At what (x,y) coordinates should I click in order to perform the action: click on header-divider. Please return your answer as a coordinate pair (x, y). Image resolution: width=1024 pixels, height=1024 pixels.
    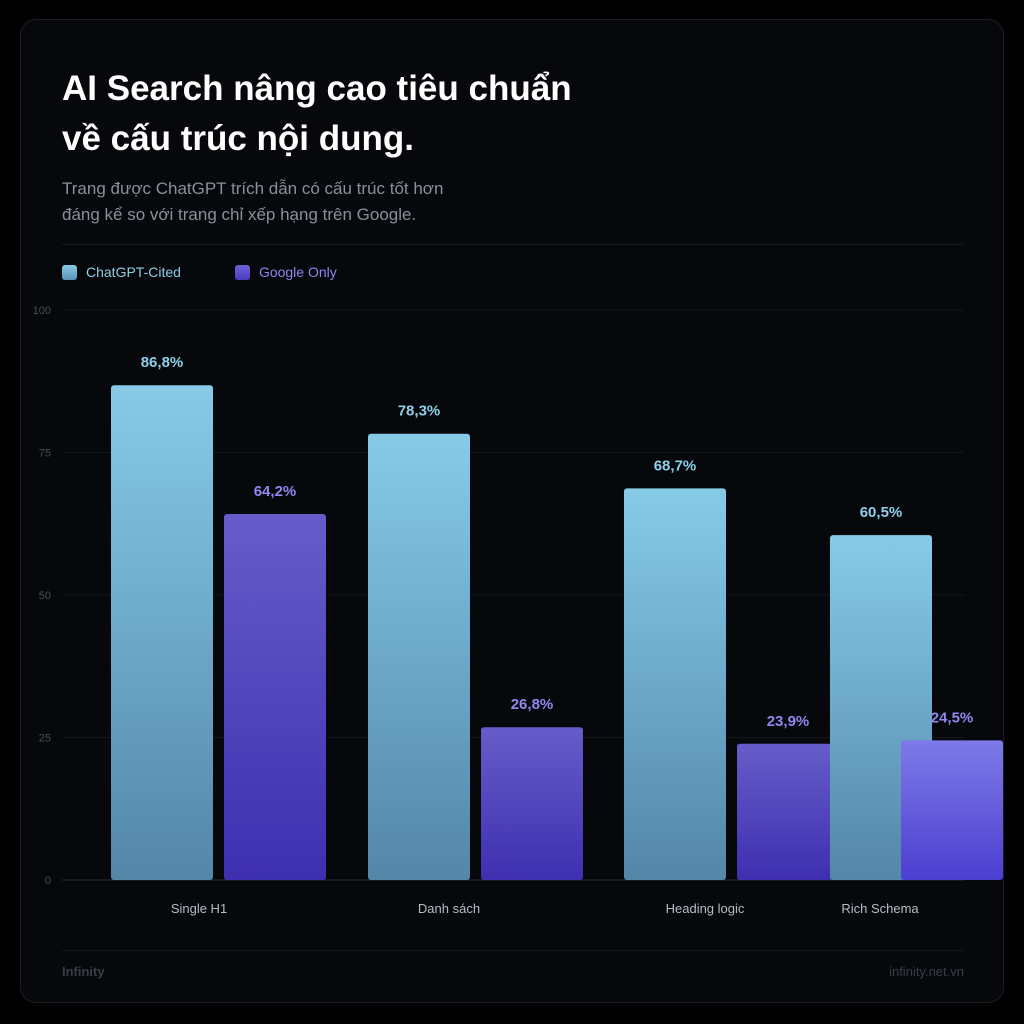
    Looking at the image, I should click on (513, 244).